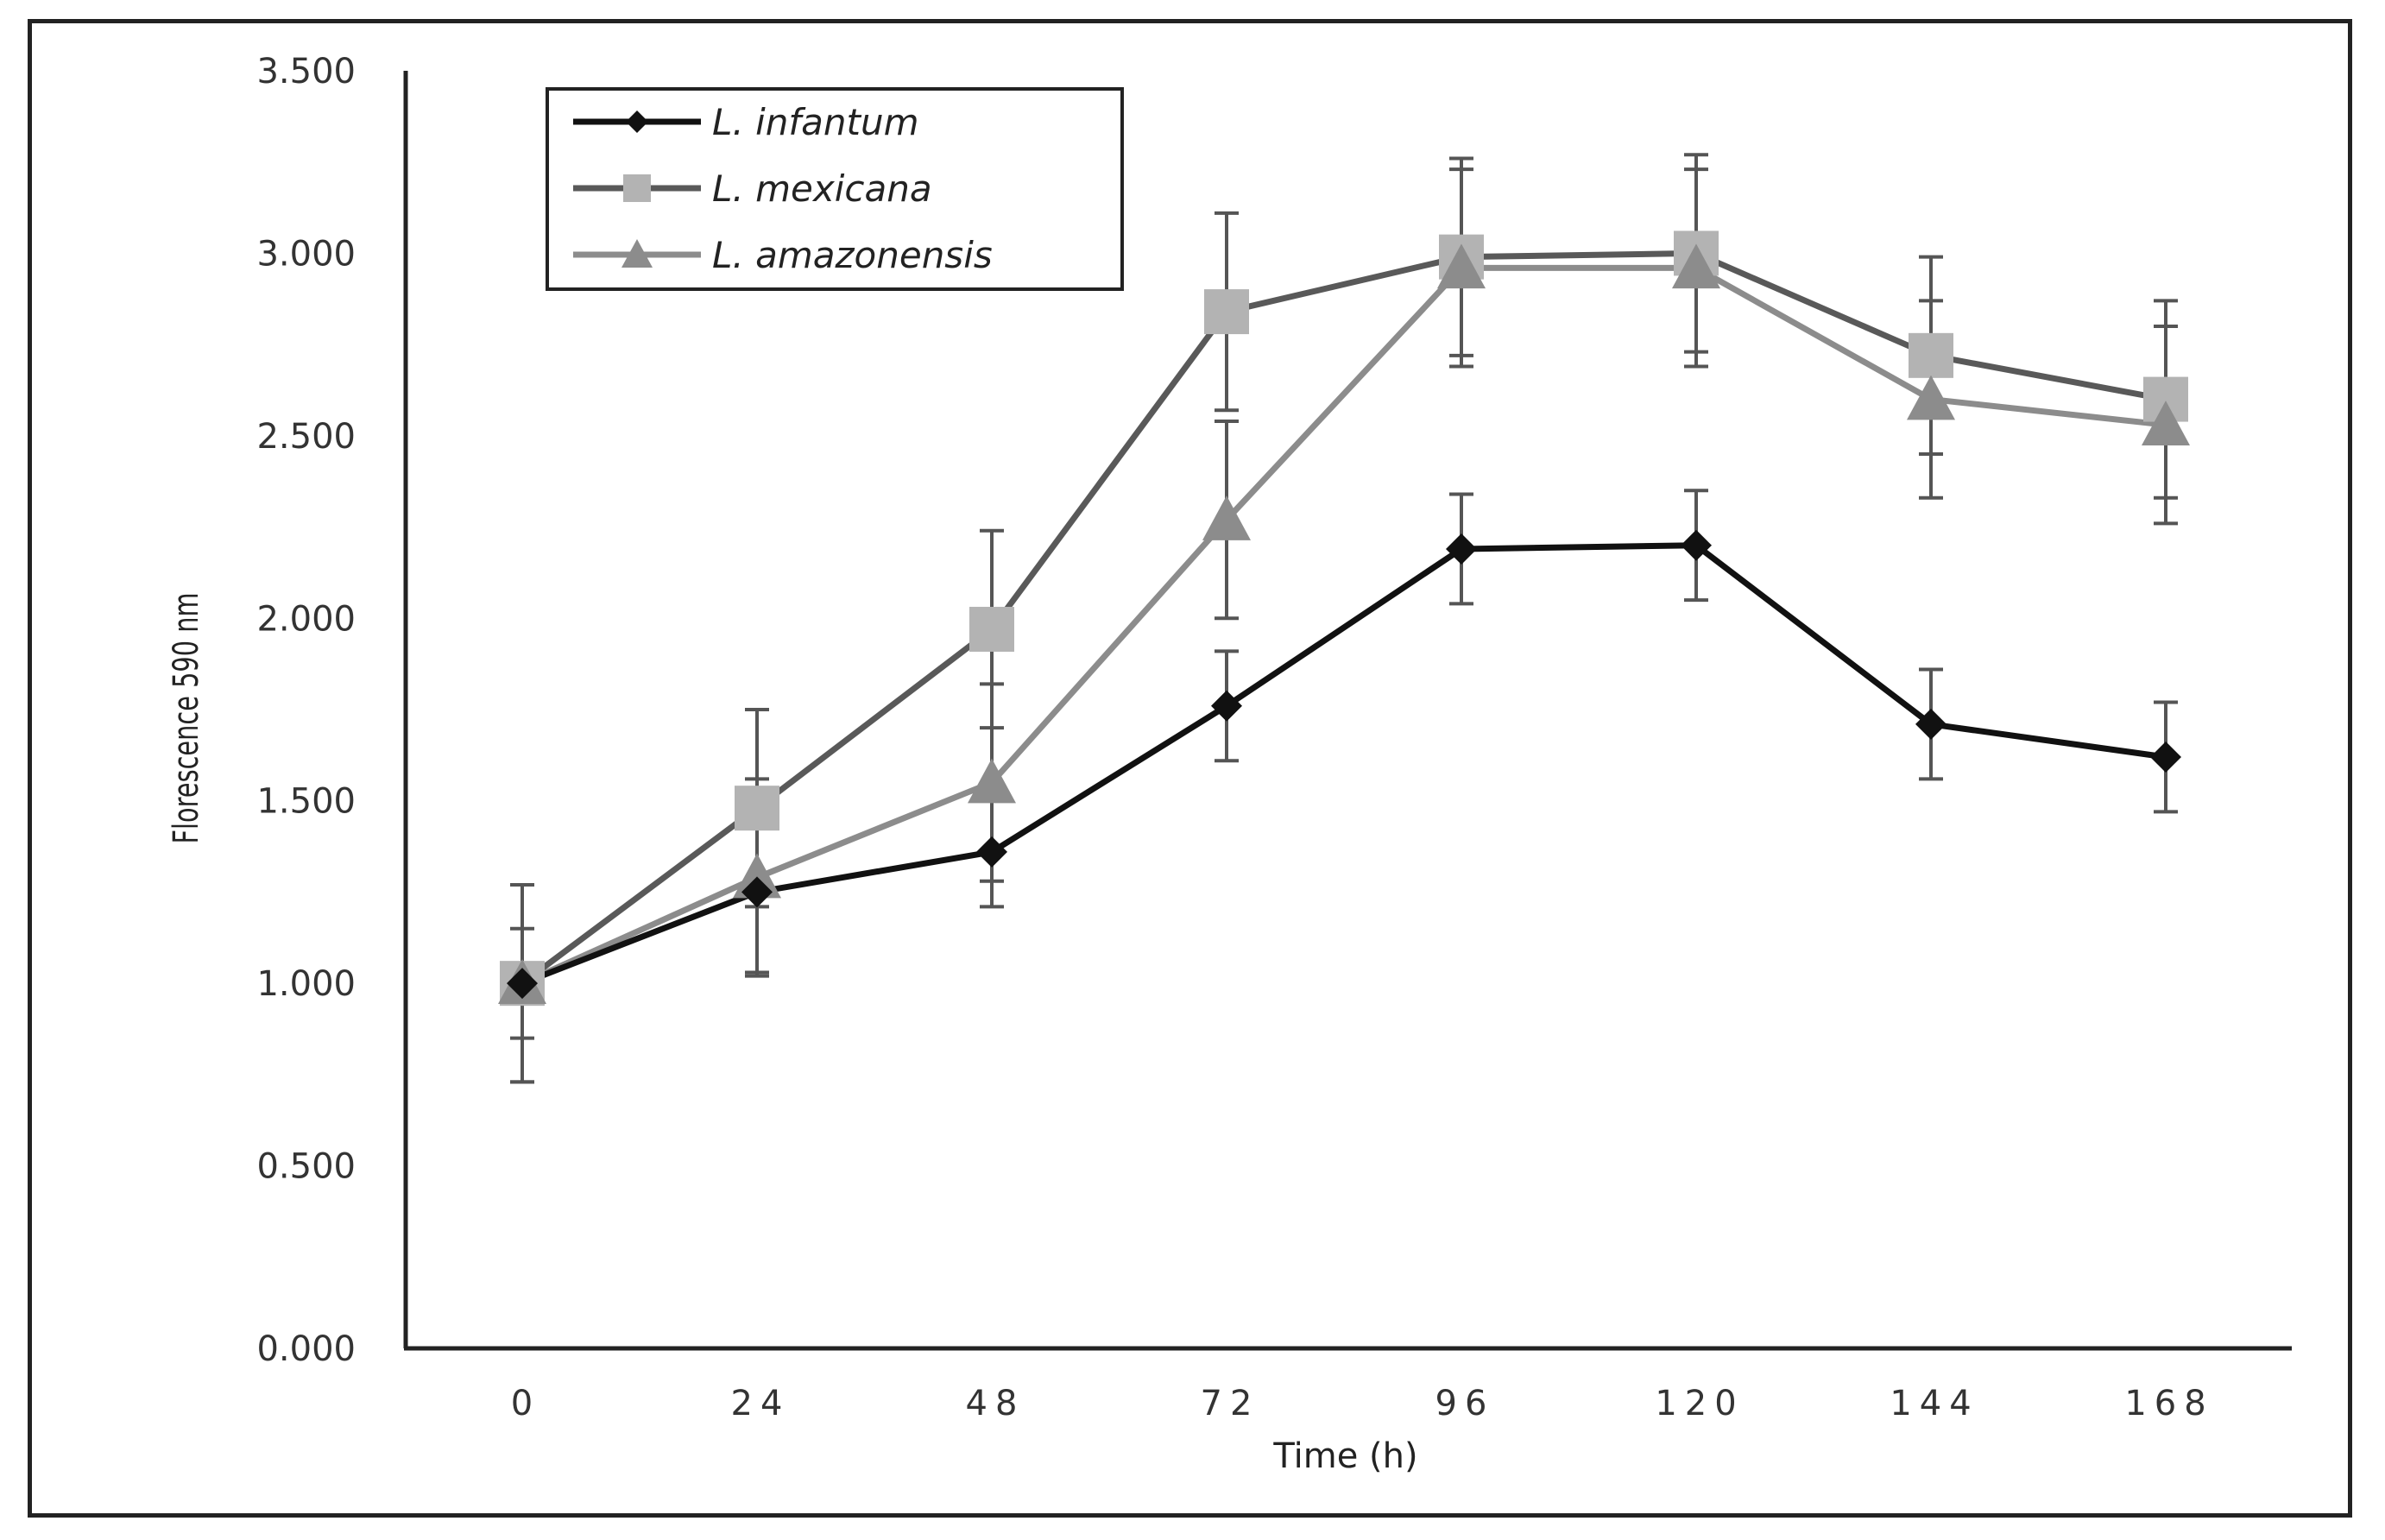  I want to click on y-tick-label: 3.500, so click(306, 72).